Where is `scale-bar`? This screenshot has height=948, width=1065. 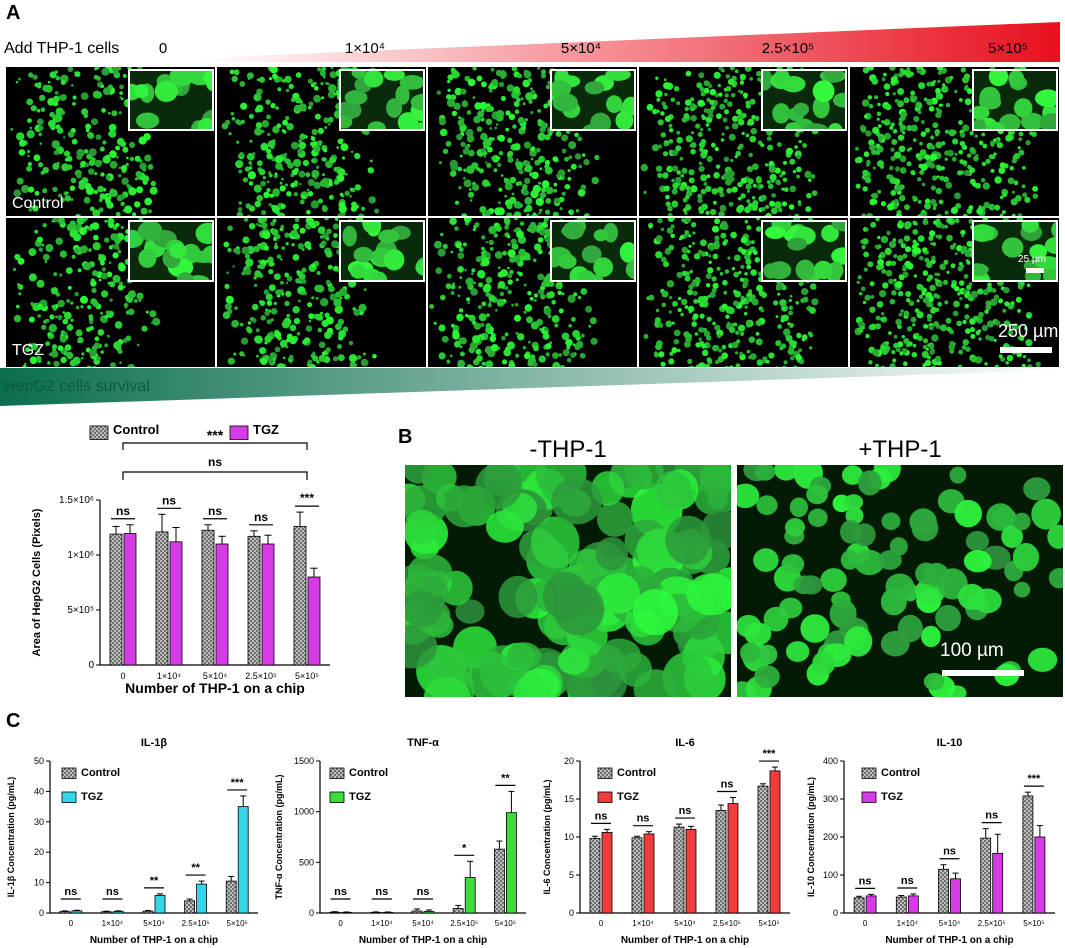 scale-bar is located at coordinates (1026, 350).